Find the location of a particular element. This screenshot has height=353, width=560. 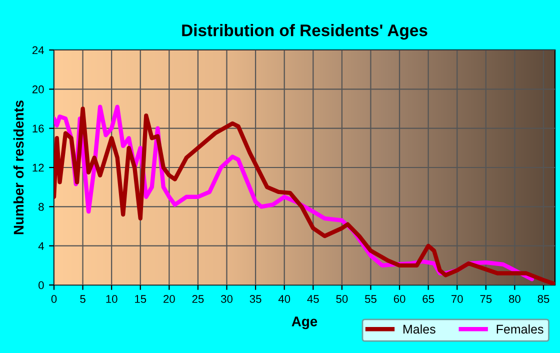

y-tick-label: 8 is located at coordinates (41, 206).